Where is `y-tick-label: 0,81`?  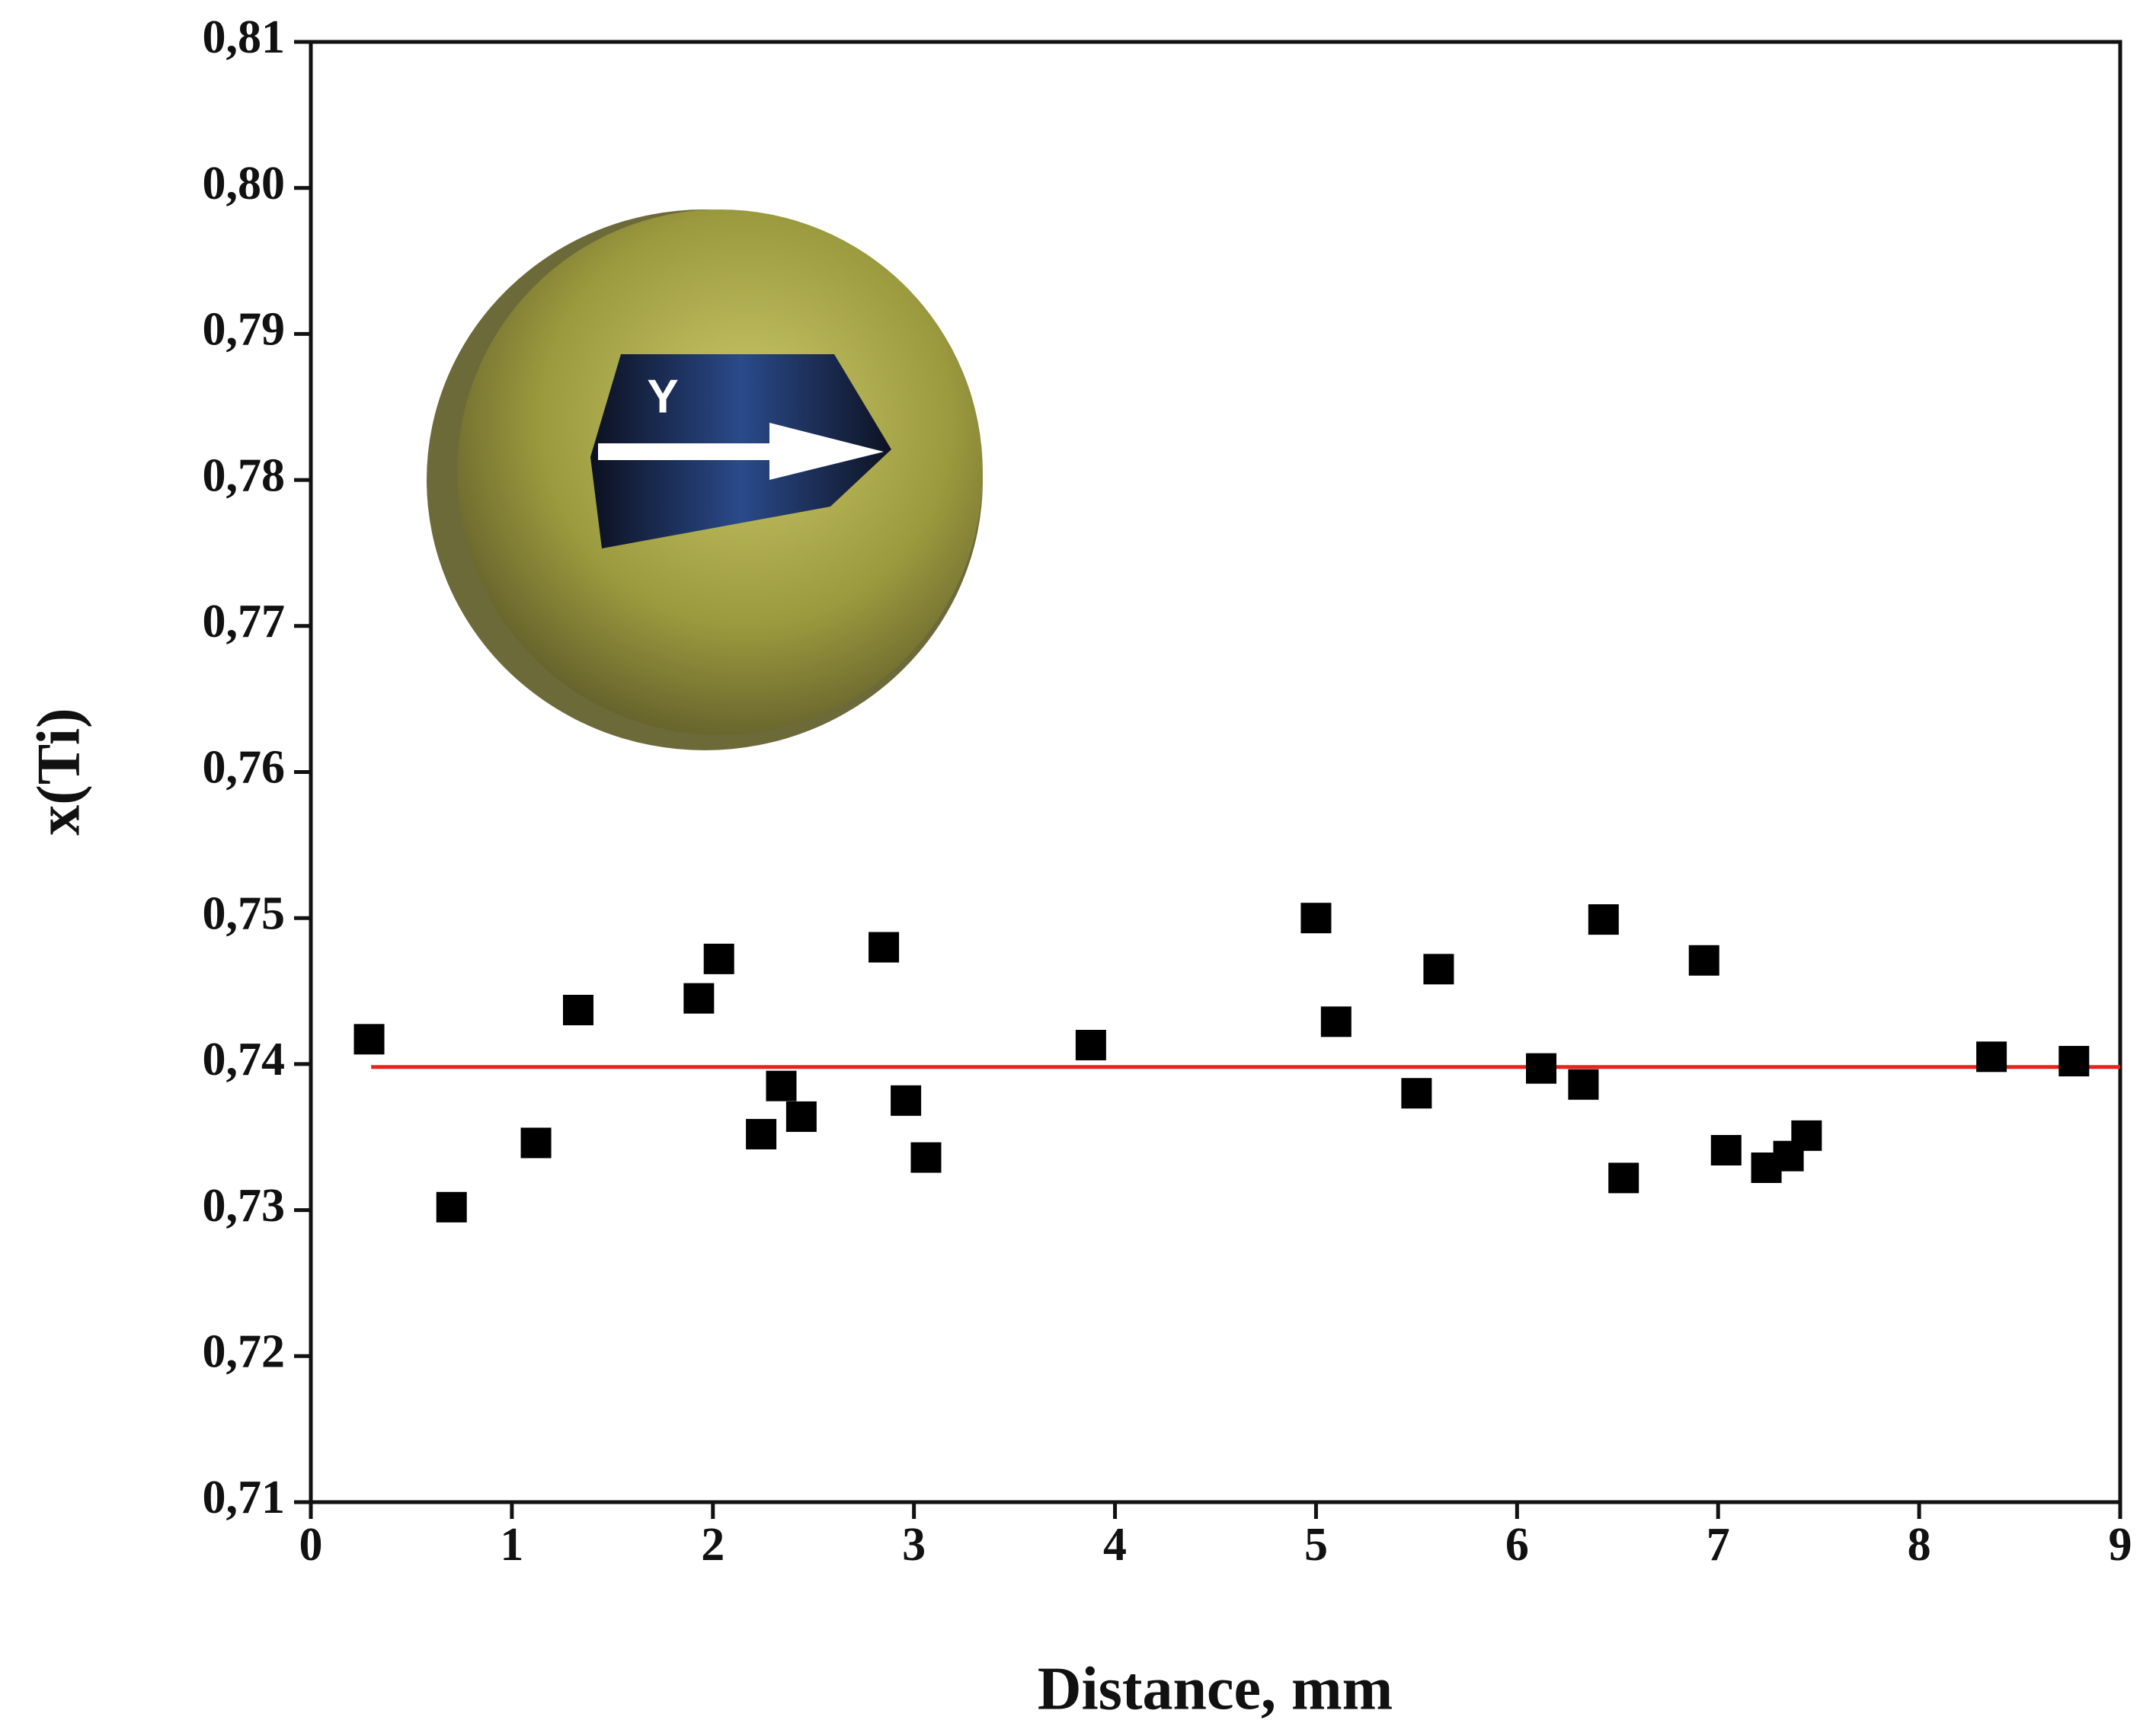
y-tick-label: 0,81 is located at coordinates (244, 37).